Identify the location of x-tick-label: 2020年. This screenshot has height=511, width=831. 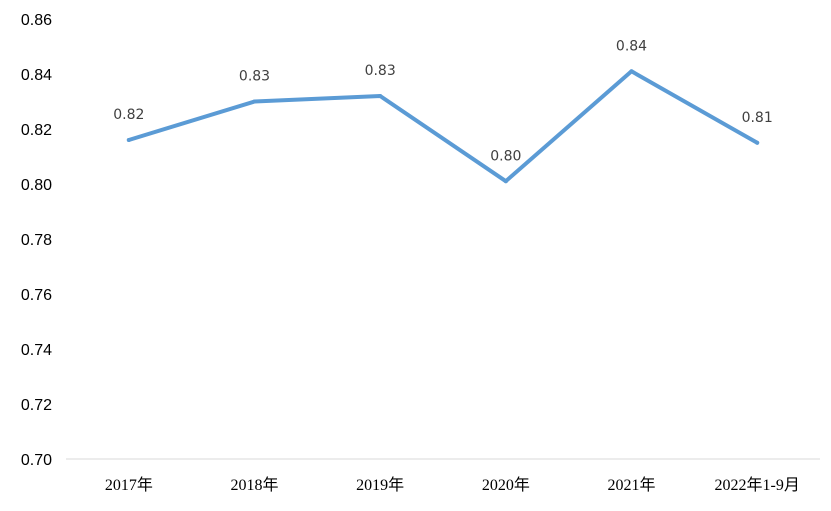
(506, 485).